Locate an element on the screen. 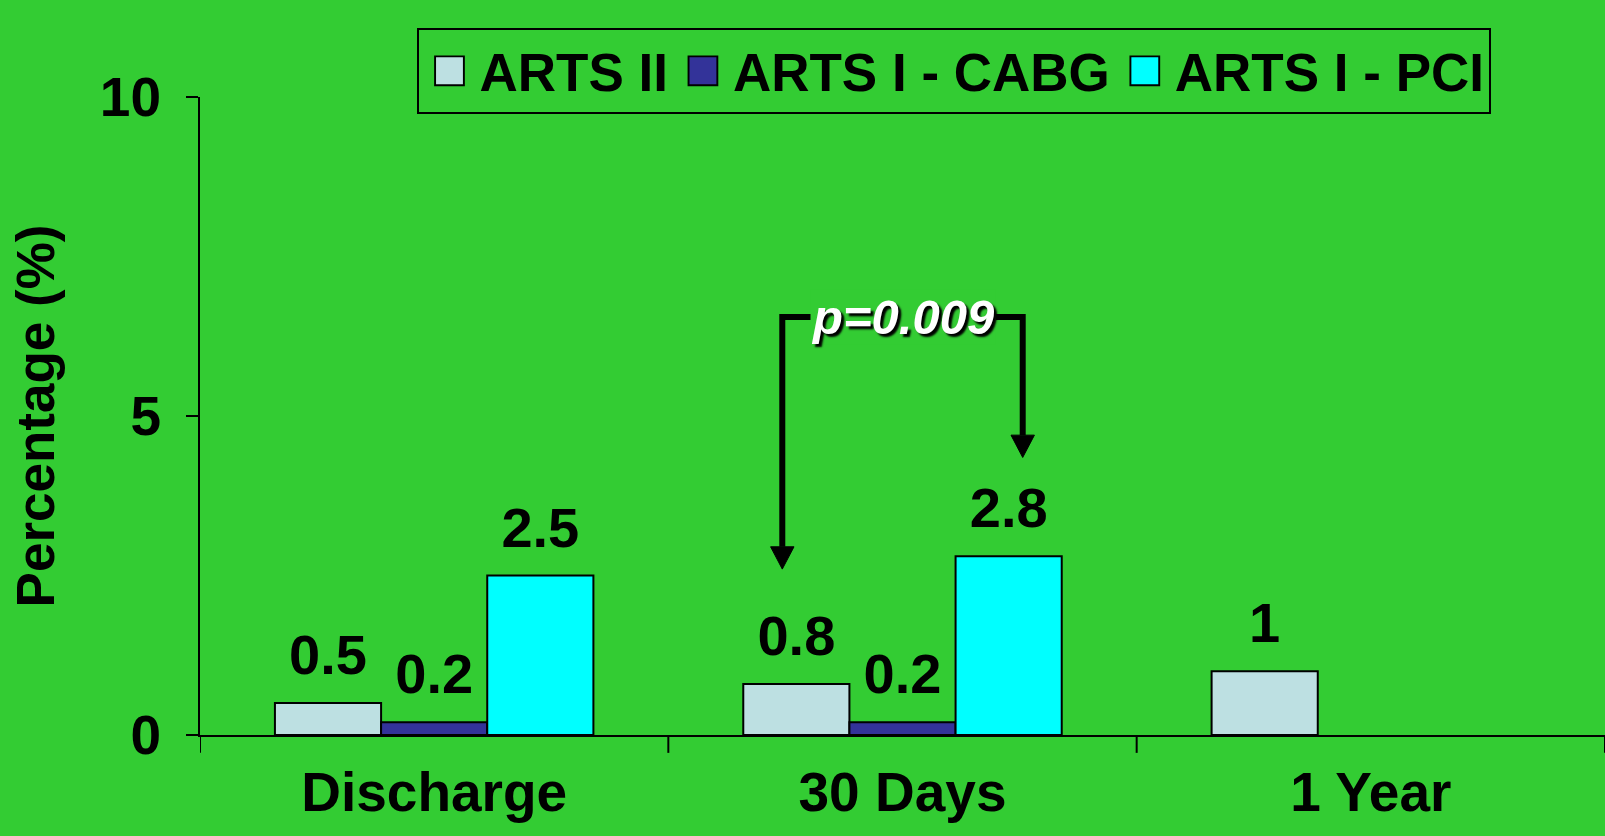 The height and width of the screenshot is (836, 1605). x-tick-label: 30 Days is located at coordinates (902, 792).